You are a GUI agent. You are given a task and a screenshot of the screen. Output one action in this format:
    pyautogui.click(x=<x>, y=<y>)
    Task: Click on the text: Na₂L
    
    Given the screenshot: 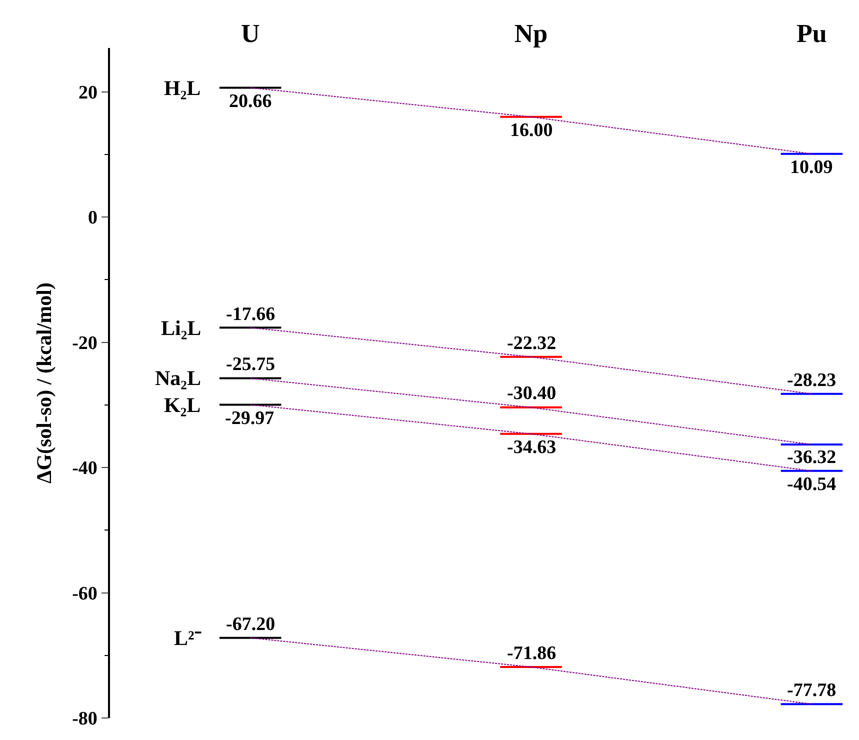 What is the action you would take?
    pyautogui.click(x=178, y=378)
    